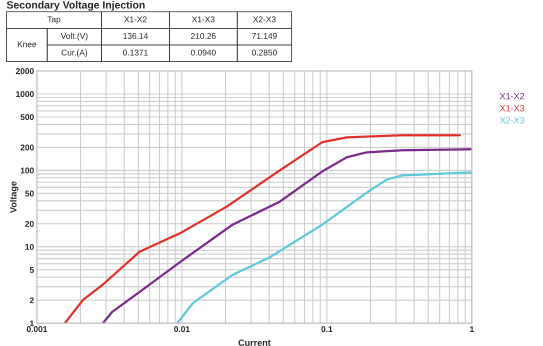 This screenshot has height=346, width=543. Describe the element at coordinates (32, 300) in the screenshot. I see `y-tick-label: 2` at that location.